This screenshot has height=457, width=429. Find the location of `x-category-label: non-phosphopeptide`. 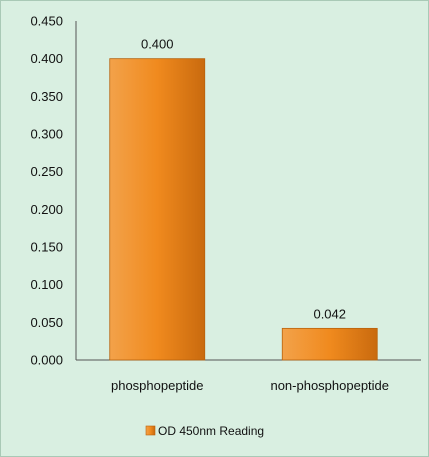

x-category-label: non-phosphopeptide is located at coordinates (329, 385).